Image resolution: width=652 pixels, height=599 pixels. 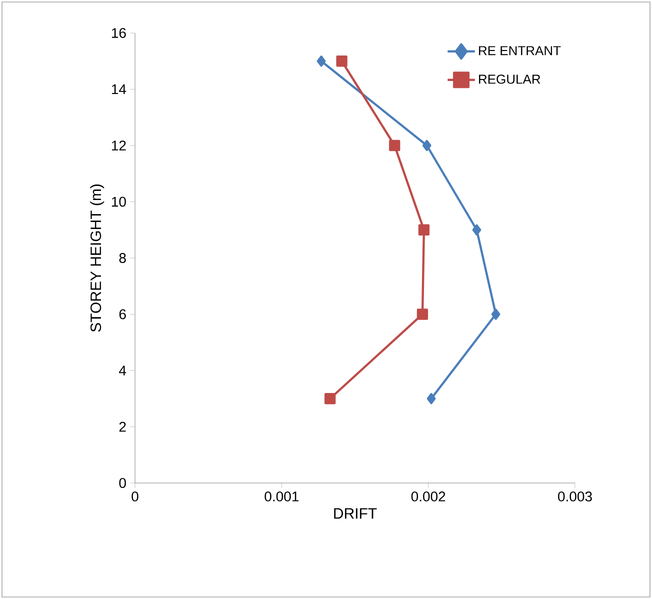 I want to click on y-tick-label: 0, so click(x=122, y=483).